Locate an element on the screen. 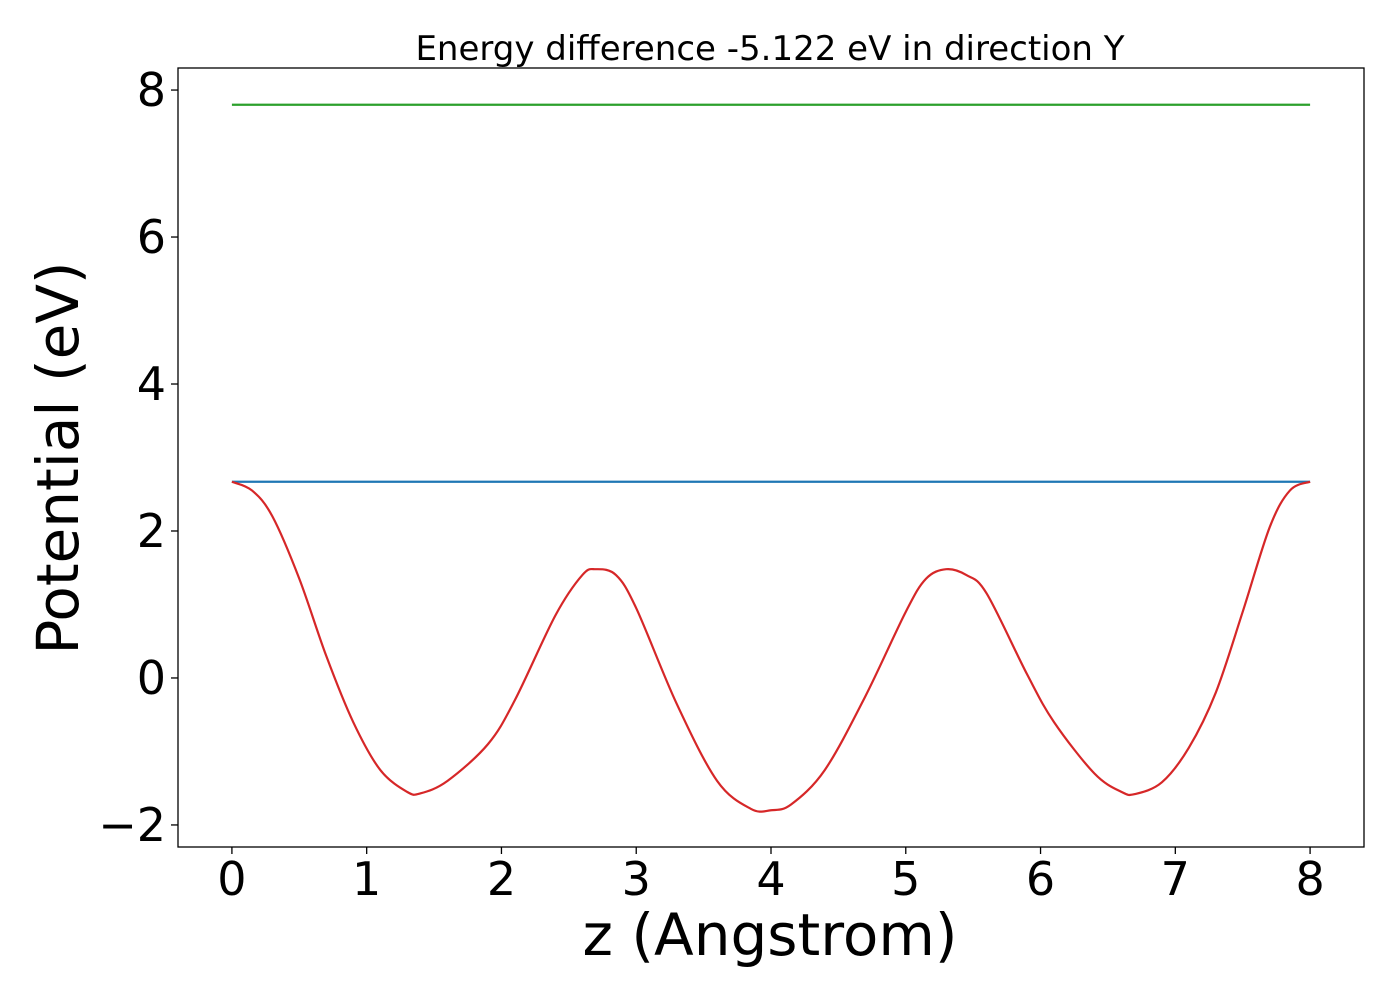 This screenshot has height=1000, width=1400. x-tick-label: 8 is located at coordinates (1309, 879).